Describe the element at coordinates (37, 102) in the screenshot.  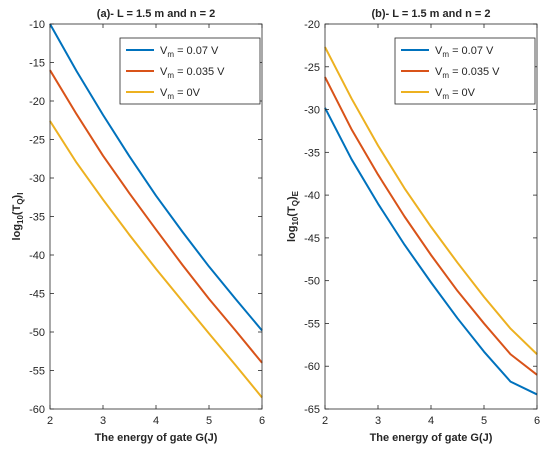
I see `panel-a-y-tick-label-2: -20` at that location.